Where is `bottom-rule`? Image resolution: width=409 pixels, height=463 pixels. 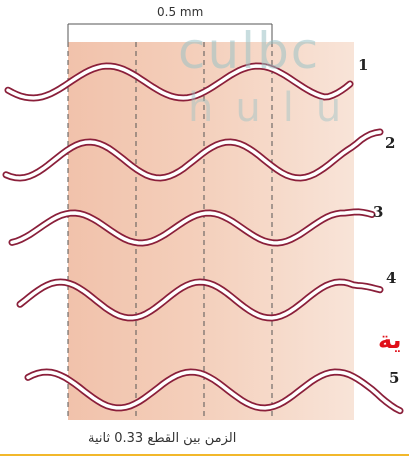 bottom-rule is located at coordinates (204, 455).